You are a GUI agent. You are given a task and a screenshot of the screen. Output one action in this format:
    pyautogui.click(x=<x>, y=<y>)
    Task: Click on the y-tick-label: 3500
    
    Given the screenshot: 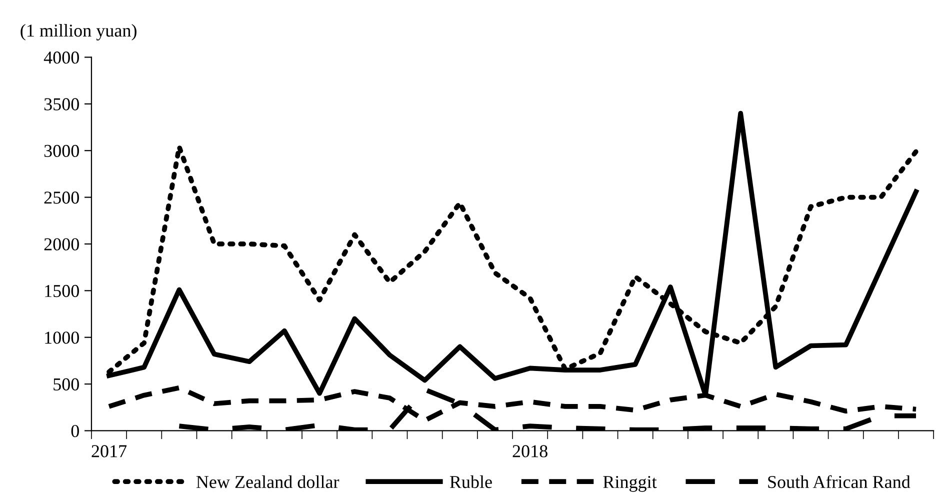 What is the action you would take?
    pyautogui.click(x=61, y=104)
    